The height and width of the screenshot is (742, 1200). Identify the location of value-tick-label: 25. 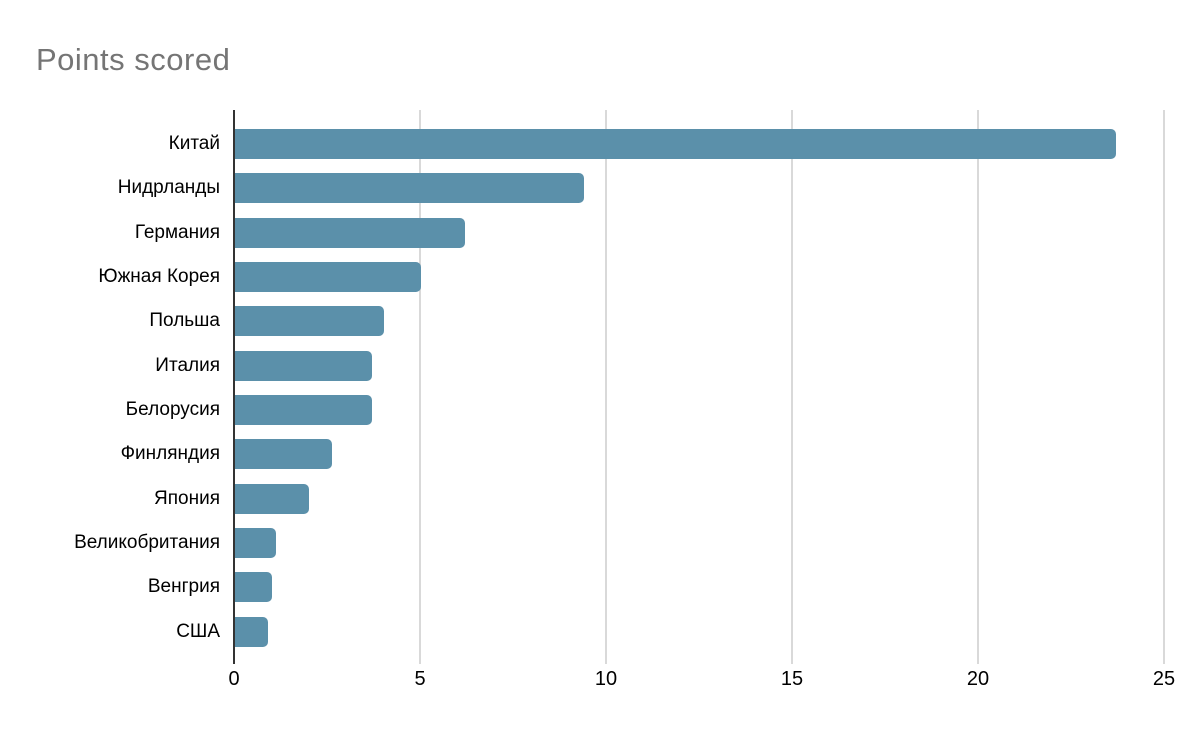
(1164, 679).